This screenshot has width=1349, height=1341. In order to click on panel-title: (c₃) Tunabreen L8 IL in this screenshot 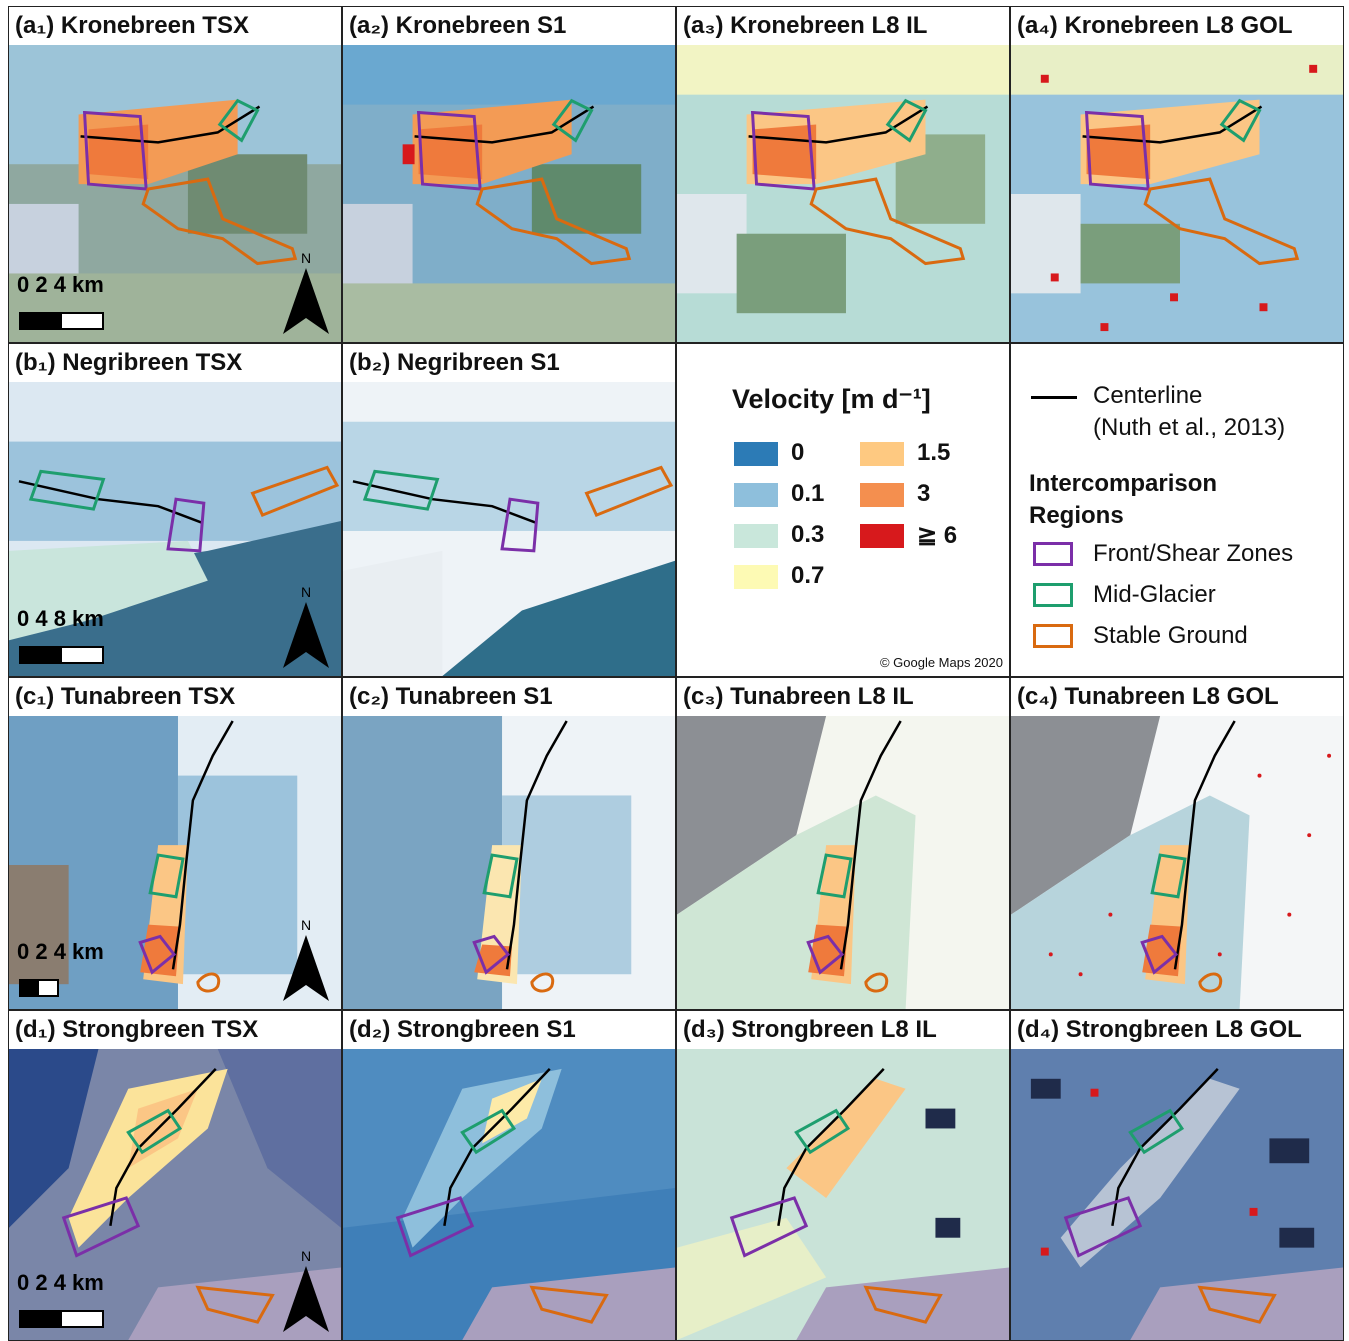, I will do `click(843, 697)`.